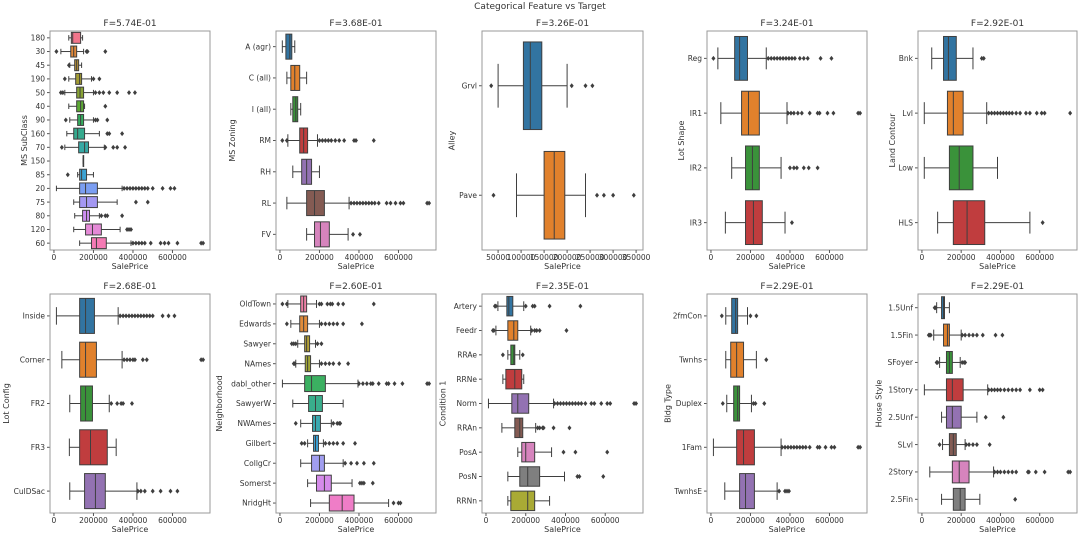 This screenshot has width=1080, height=544. Describe the element at coordinates (92, 447) in the screenshot. I see `box-FR3` at that location.